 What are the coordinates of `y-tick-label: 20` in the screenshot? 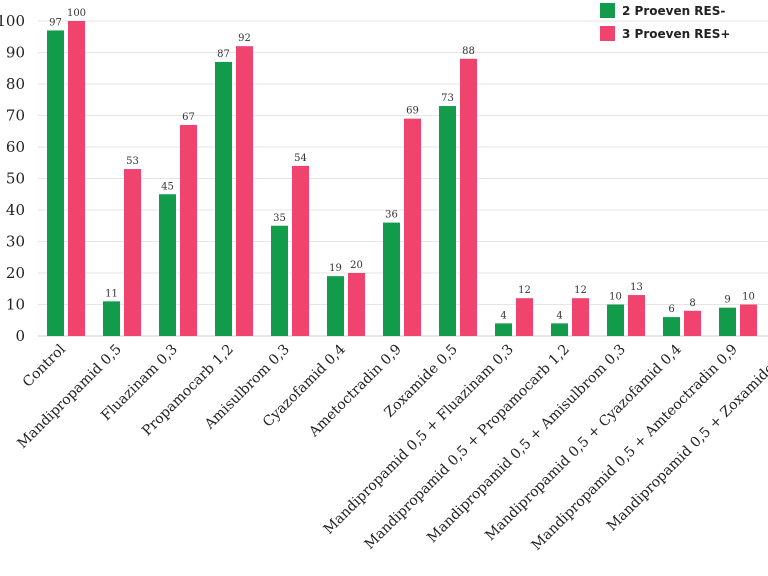 It's located at (15, 273).